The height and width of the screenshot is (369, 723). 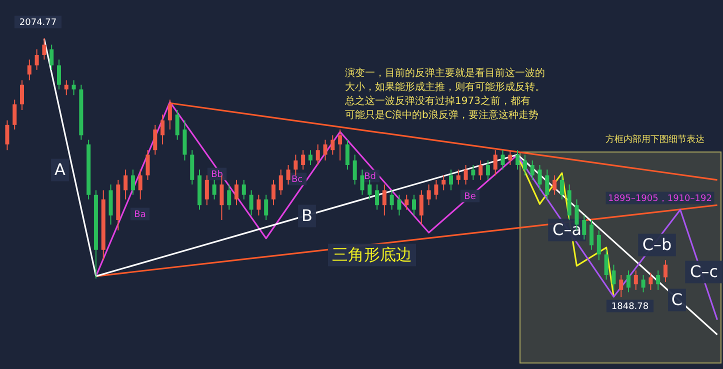 What do you see at coordinates (217, 175) in the screenshot?
I see `annotation: Bb` at bounding box center [217, 175].